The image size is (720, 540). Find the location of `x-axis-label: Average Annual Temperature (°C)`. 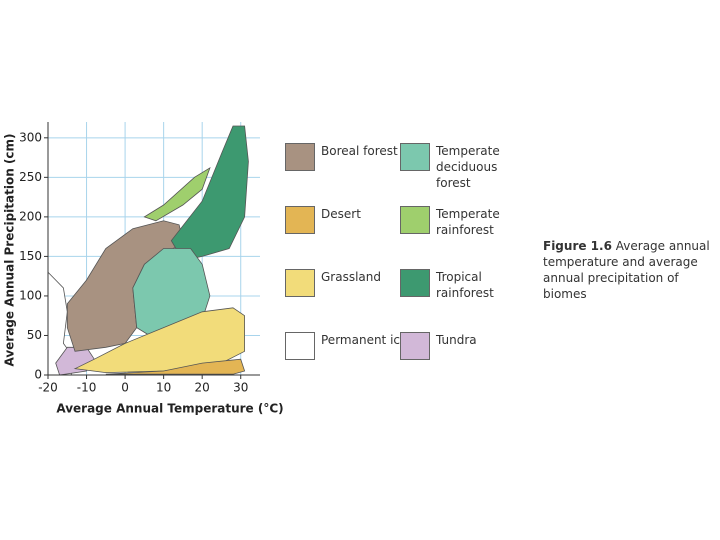

x-axis-label: Average Annual Temperature (°C) is located at coordinates (169, 409).